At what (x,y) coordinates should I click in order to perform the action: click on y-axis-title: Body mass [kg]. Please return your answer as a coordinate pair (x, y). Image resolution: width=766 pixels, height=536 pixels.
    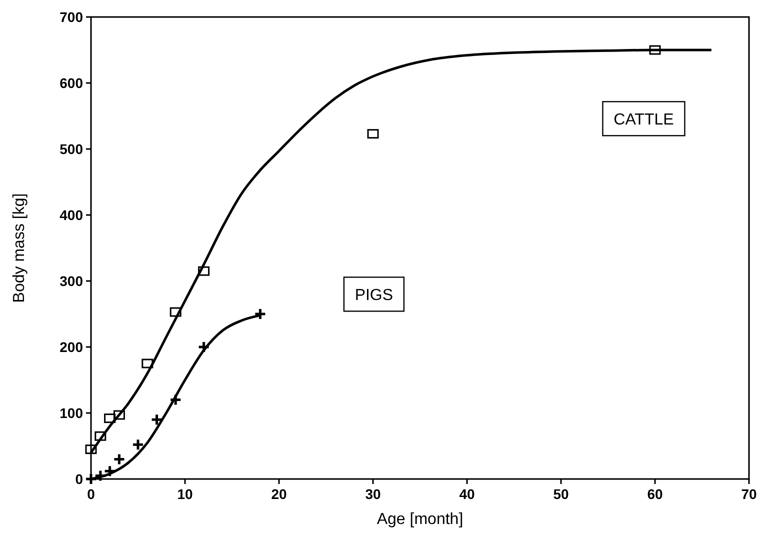
    Looking at the image, I should click on (19, 248).